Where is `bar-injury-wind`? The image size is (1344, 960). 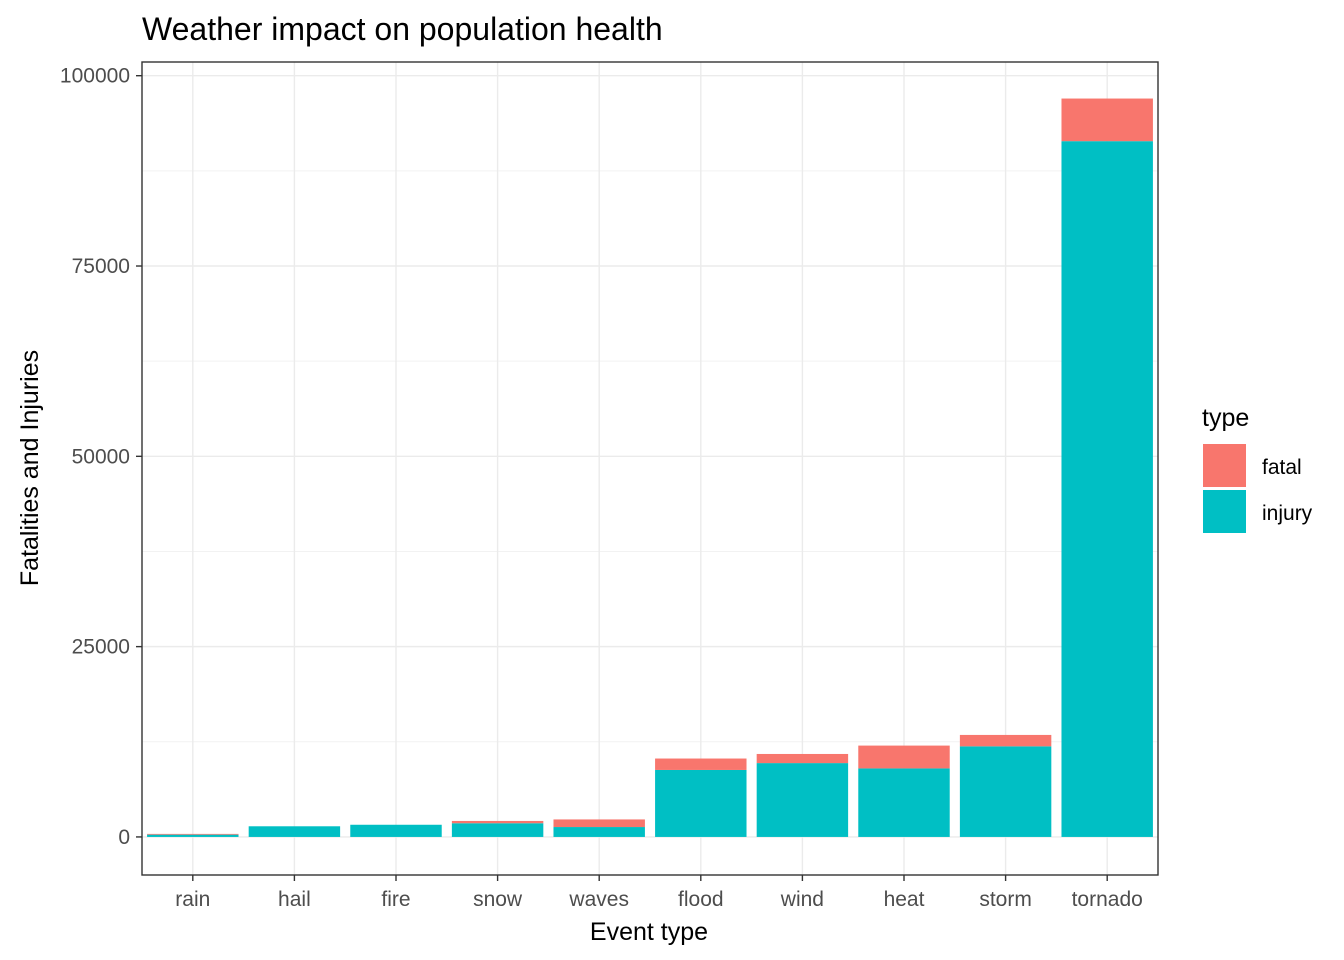
bar-injury-wind is located at coordinates (802, 800).